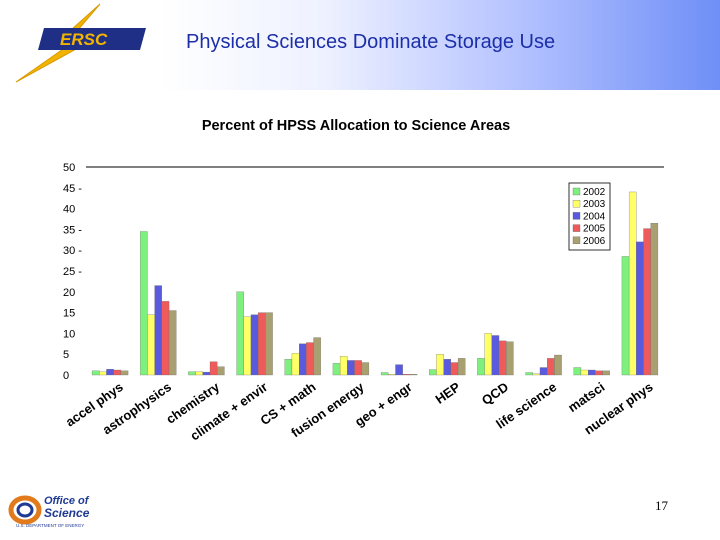 Image resolution: width=720 pixels, height=540 pixels. Describe the element at coordinates (586, 397) in the screenshot. I see `x-tick-label: matsci` at that location.